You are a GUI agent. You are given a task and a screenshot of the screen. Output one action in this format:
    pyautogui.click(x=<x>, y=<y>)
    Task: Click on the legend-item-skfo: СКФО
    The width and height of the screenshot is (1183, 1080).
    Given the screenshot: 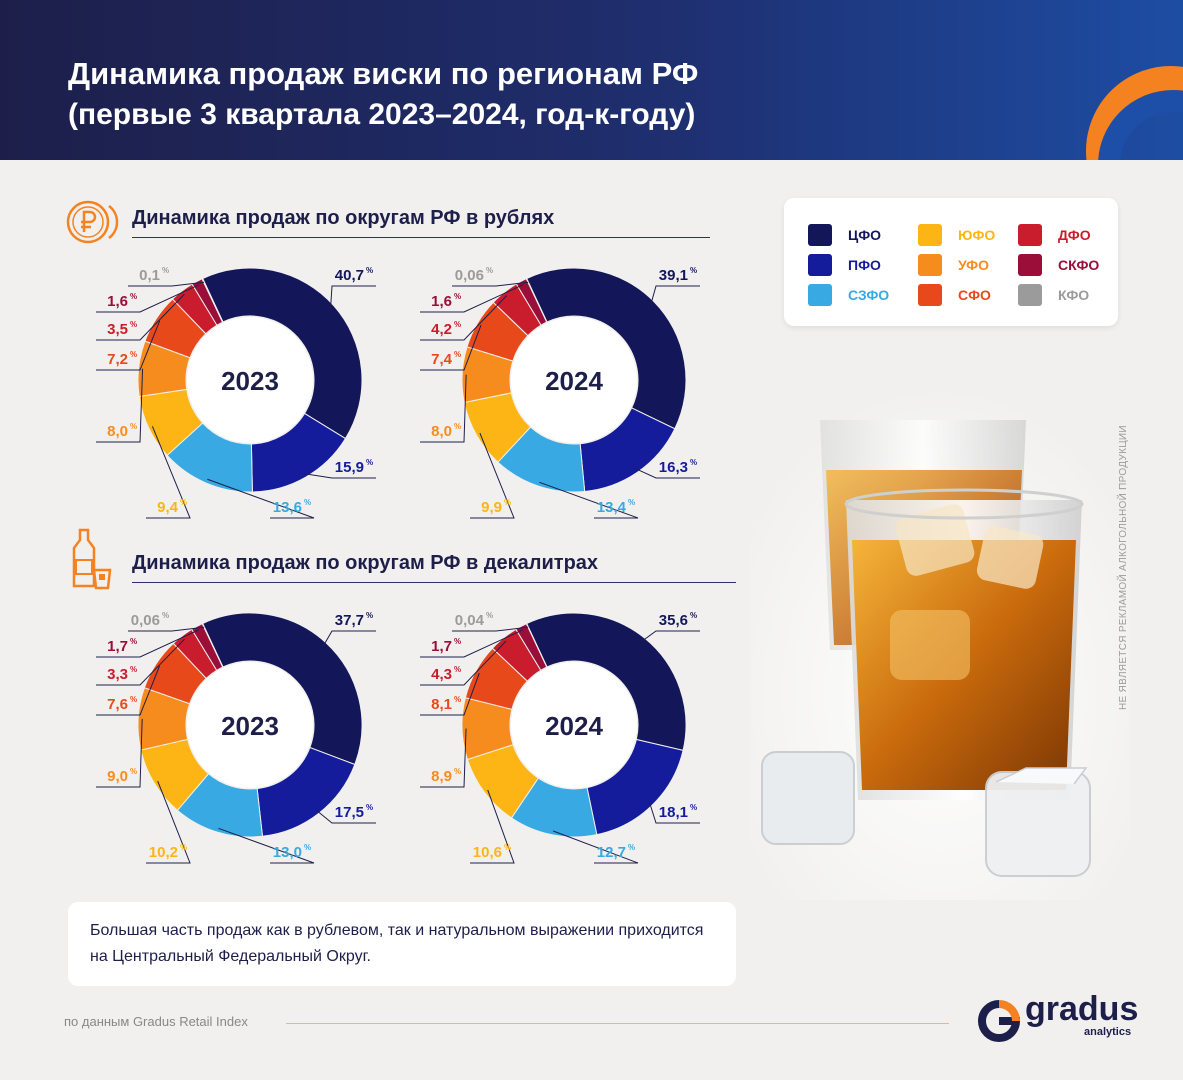 What is the action you would take?
    pyautogui.click(x=1058, y=265)
    